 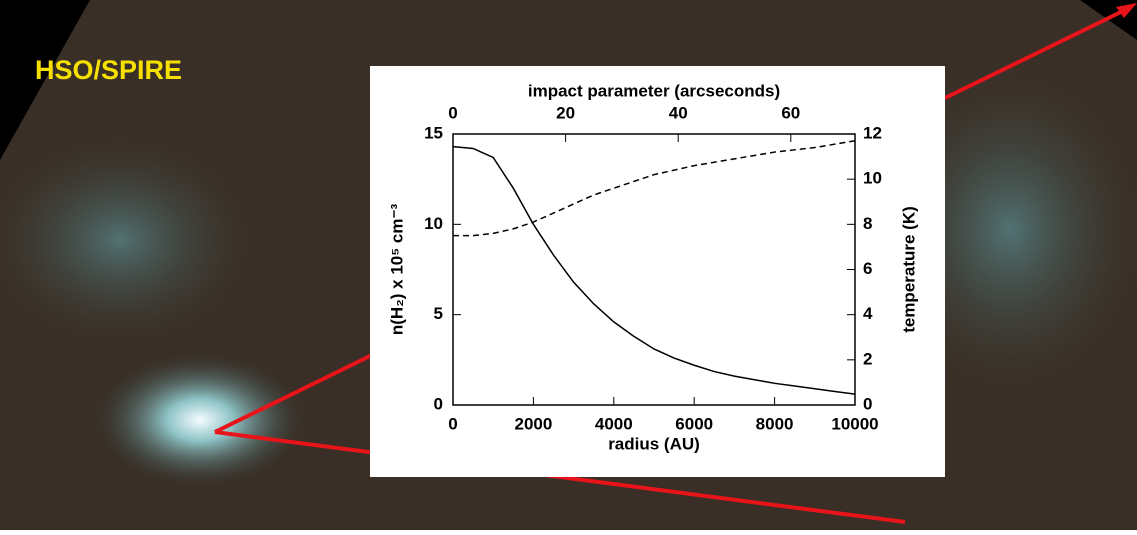 What do you see at coordinates (854, 423) in the screenshot?
I see `x-tick-label: 10000` at bounding box center [854, 423].